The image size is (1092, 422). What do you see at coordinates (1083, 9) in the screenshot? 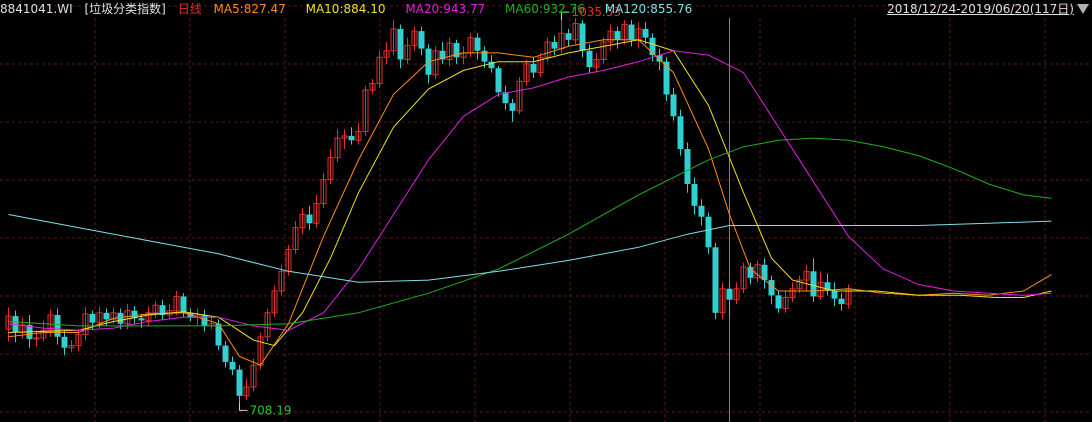
I see `dropdown-arrow-icon` at bounding box center [1083, 9].